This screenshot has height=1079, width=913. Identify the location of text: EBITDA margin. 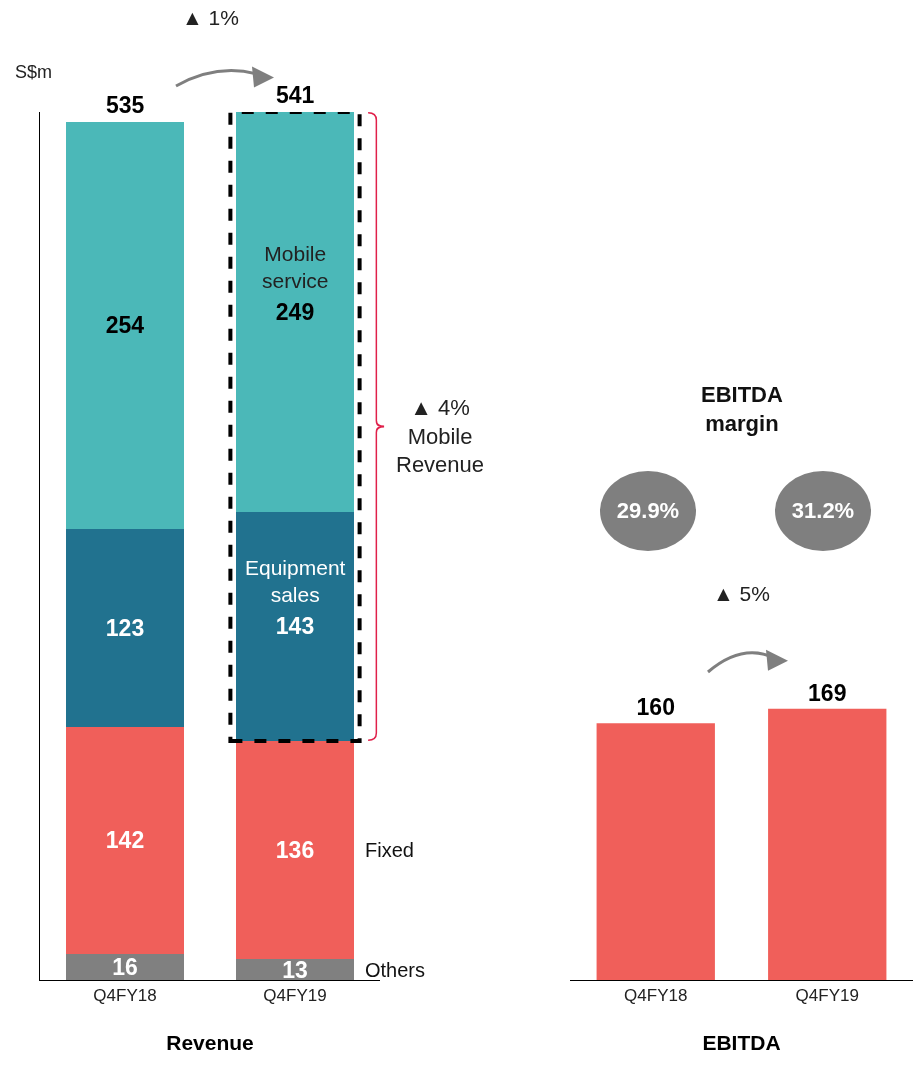
(742, 409).